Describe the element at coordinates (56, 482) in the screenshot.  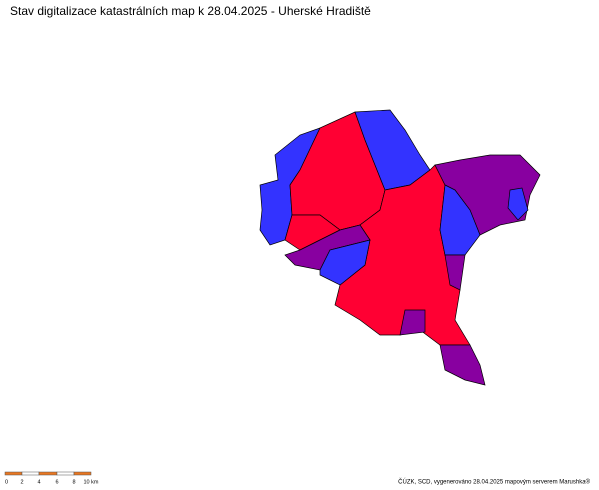
I see `scale-label: 6` at that location.